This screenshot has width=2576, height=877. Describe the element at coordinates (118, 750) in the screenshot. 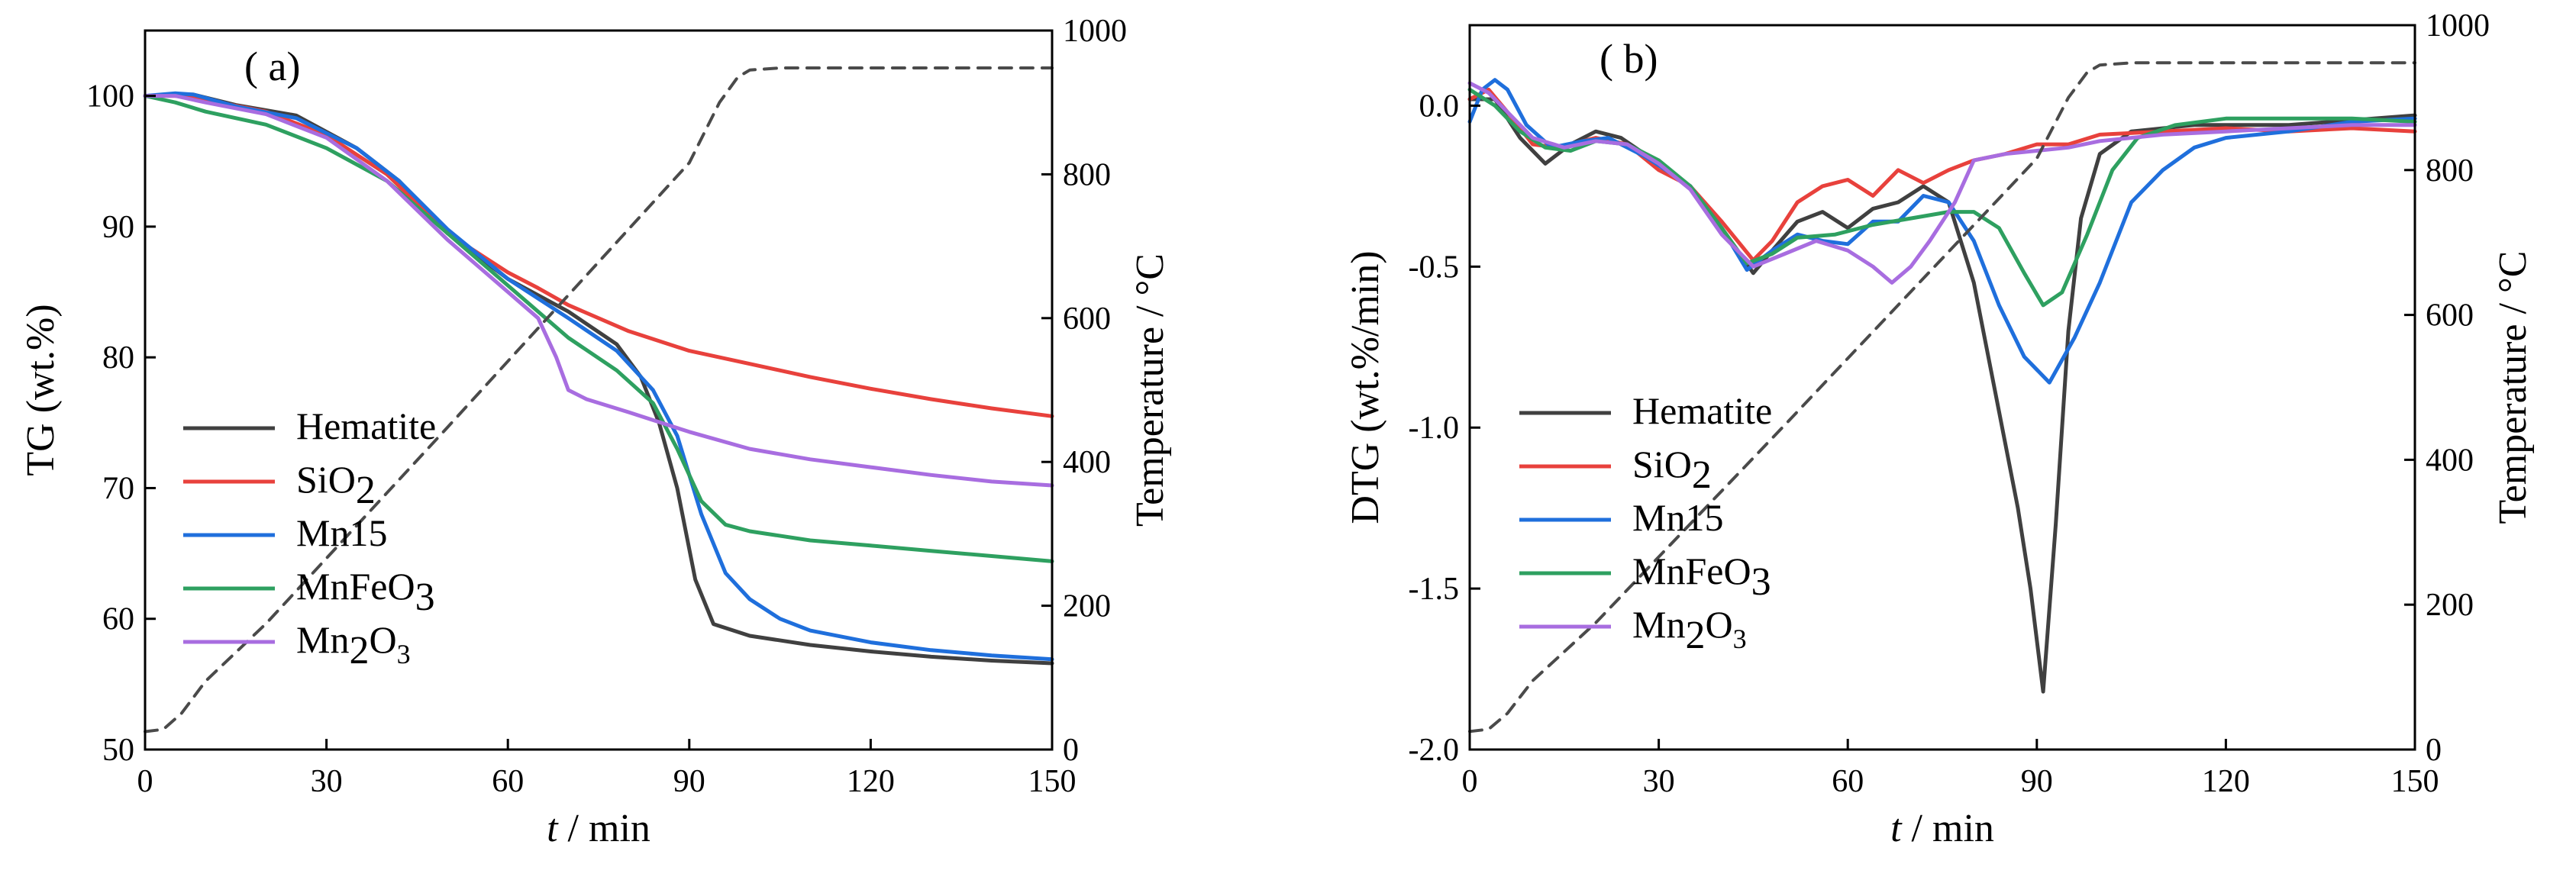

I see `chart-a-y-tick-label: 50` at that location.